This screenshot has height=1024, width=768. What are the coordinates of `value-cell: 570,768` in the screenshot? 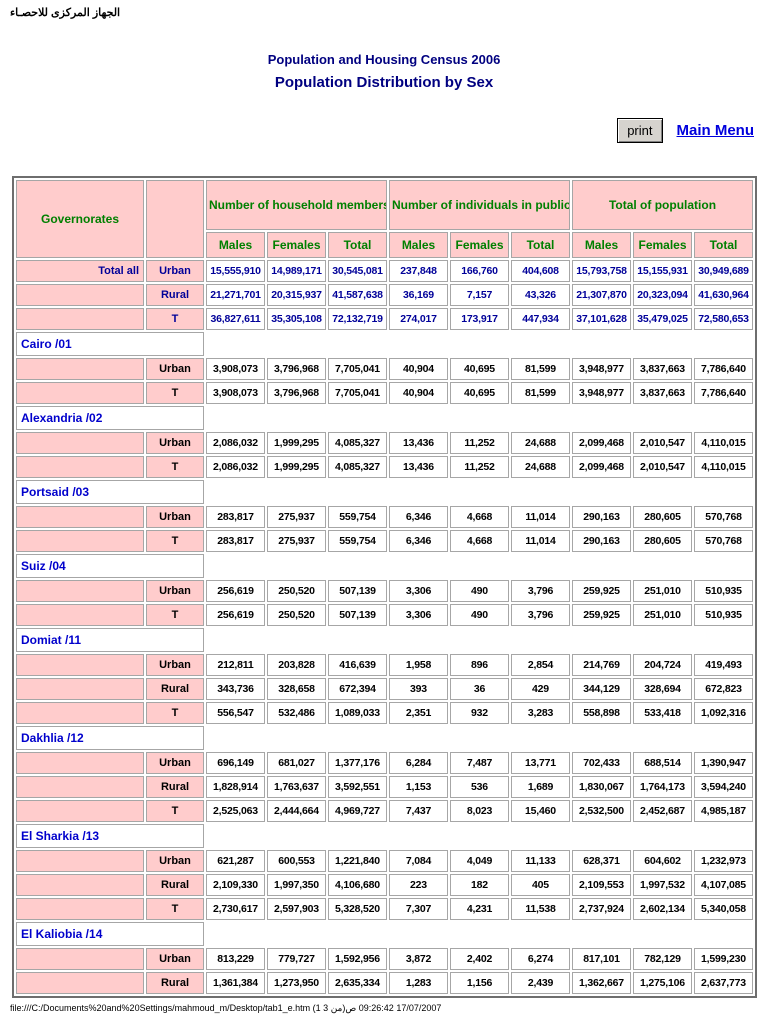 It's located at (723, 541).